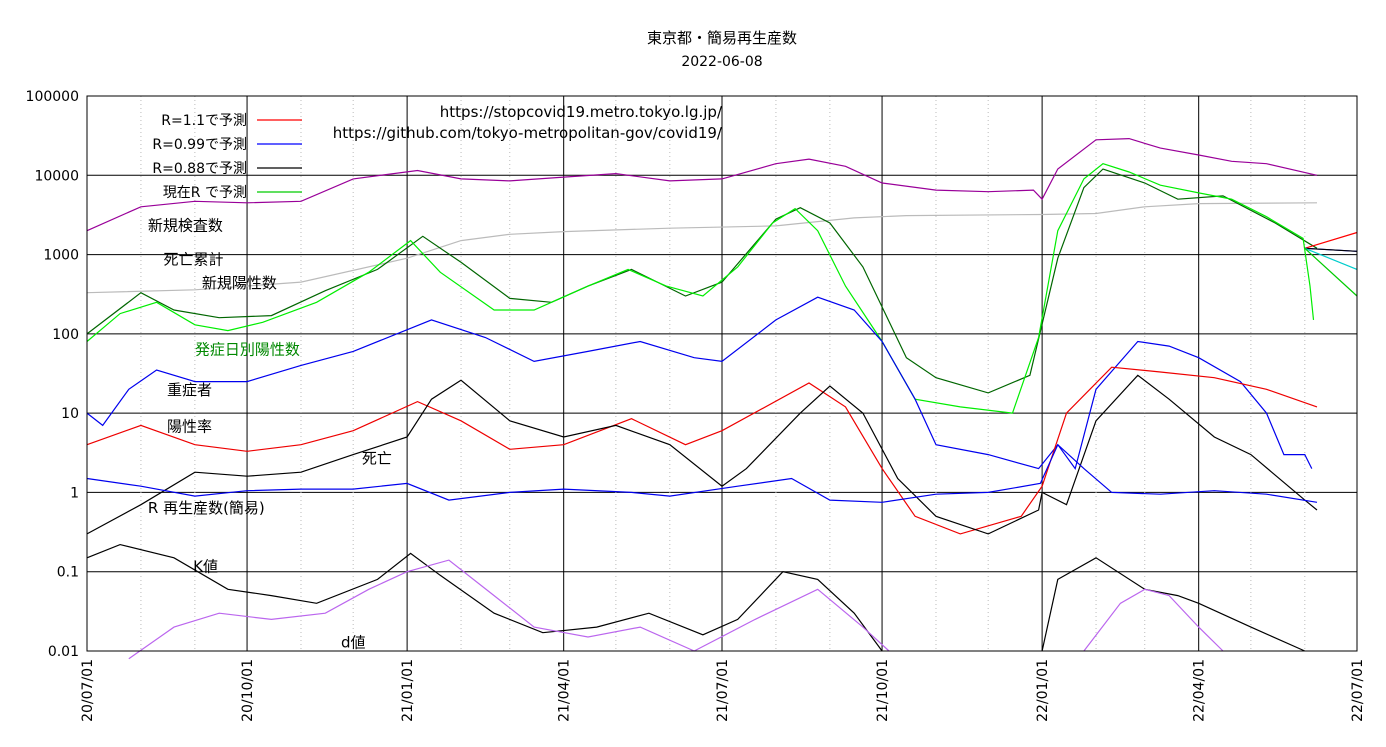  Describe the element at coordinates (206, 508) in the screenshot. I see `series-annotation: R 再生産数(簡易)` at that location.